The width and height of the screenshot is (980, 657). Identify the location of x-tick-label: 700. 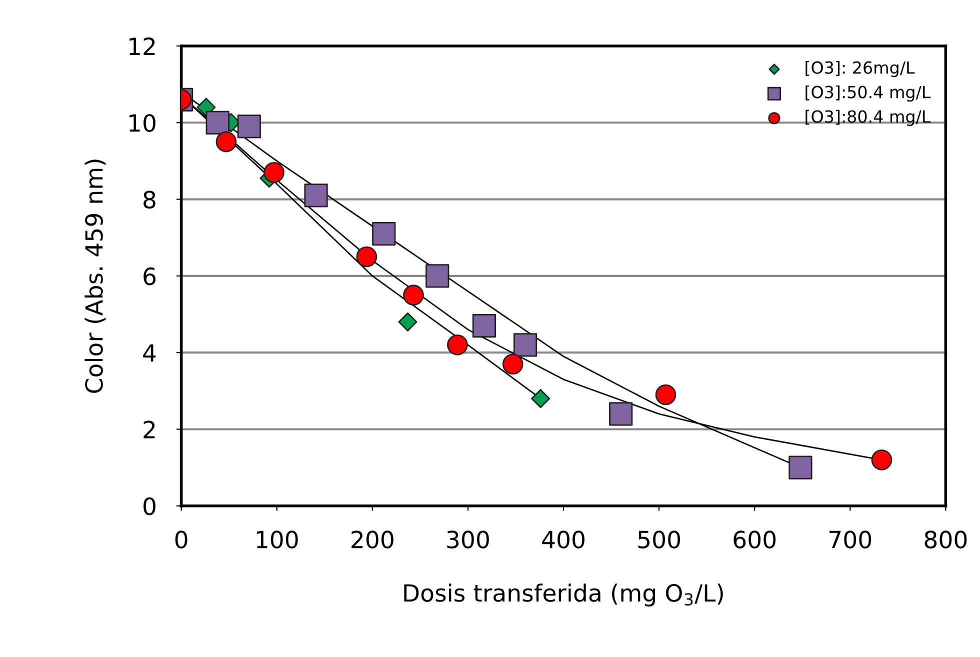
(851, 539).